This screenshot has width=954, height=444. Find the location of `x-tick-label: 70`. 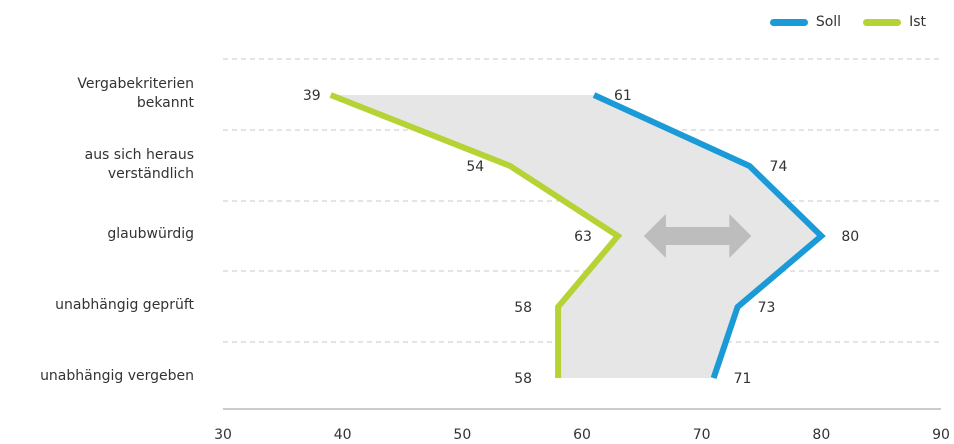

x-tick-label: 70 is located at coordinates (702, 435).